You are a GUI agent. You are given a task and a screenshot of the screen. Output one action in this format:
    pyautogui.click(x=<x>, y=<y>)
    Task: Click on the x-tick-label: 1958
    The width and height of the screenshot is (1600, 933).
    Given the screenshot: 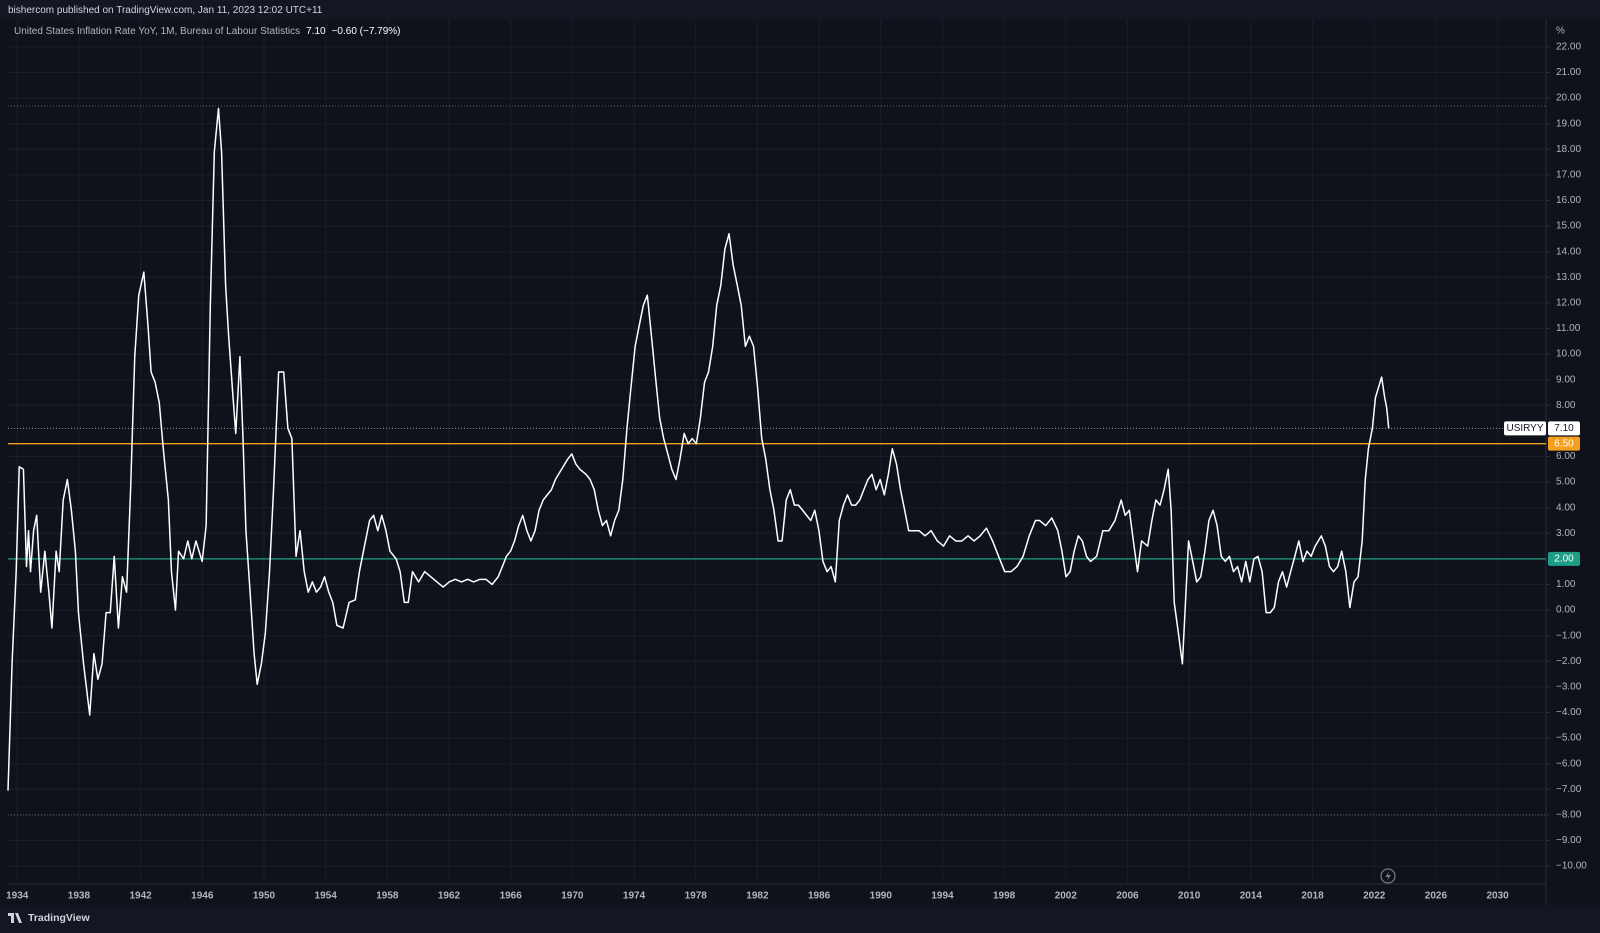 What is the action you would take?
    pyautogui.click(x=387, y=896)
    